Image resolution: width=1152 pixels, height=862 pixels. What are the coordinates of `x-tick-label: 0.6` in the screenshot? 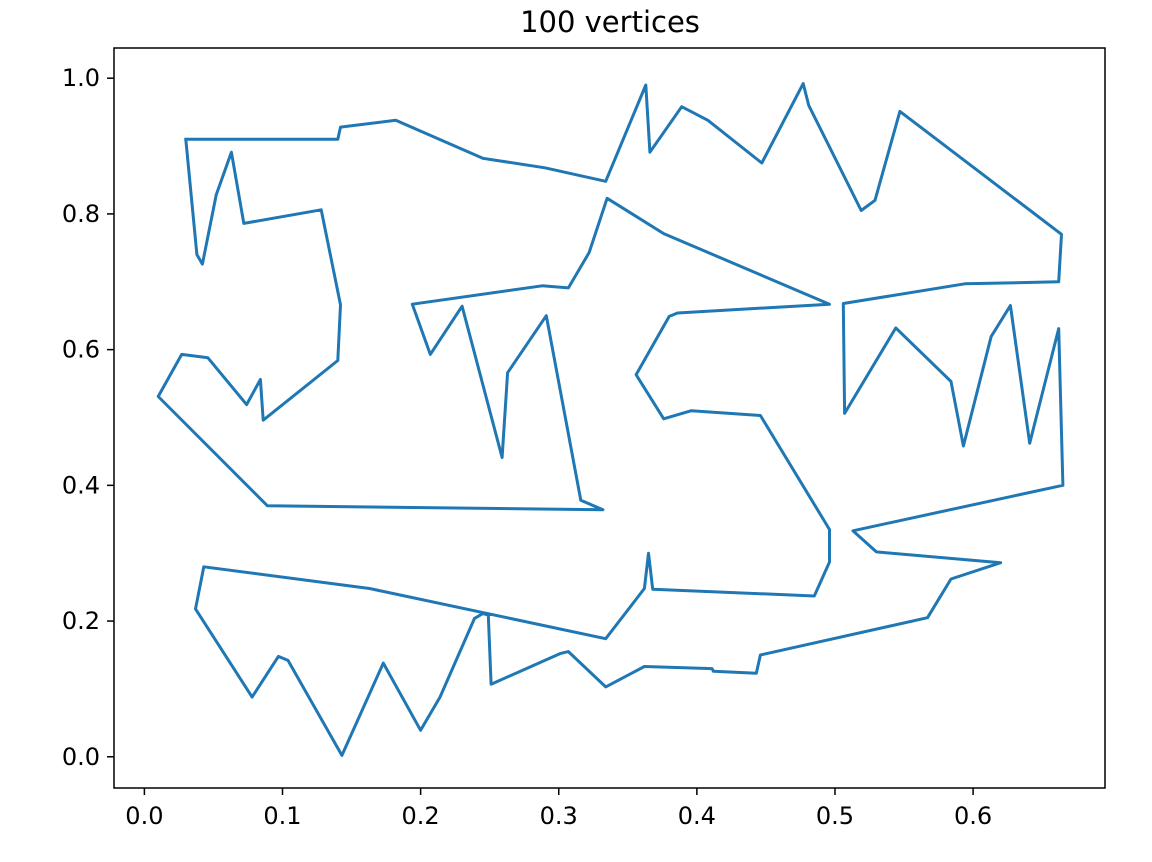 It's located at (973, 816).